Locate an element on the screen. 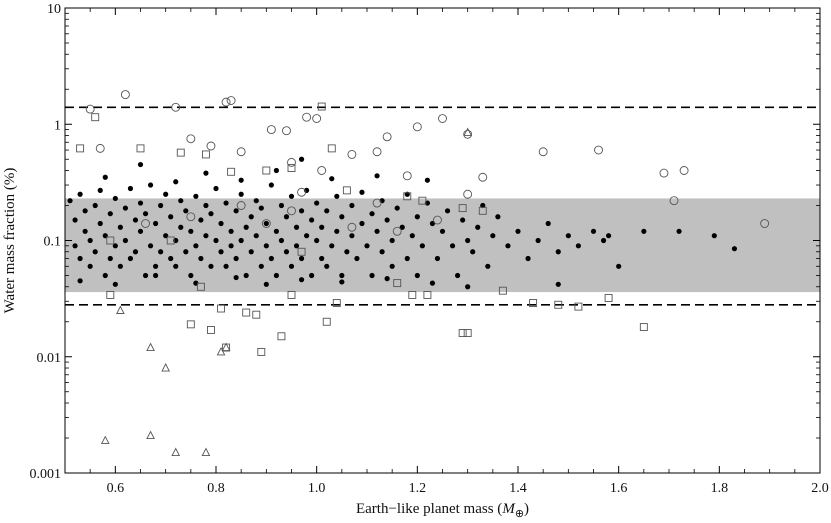 The width and height of the screenshot is (831, 523). x-axis-label-close: ) is located at coordinates (526, 509).